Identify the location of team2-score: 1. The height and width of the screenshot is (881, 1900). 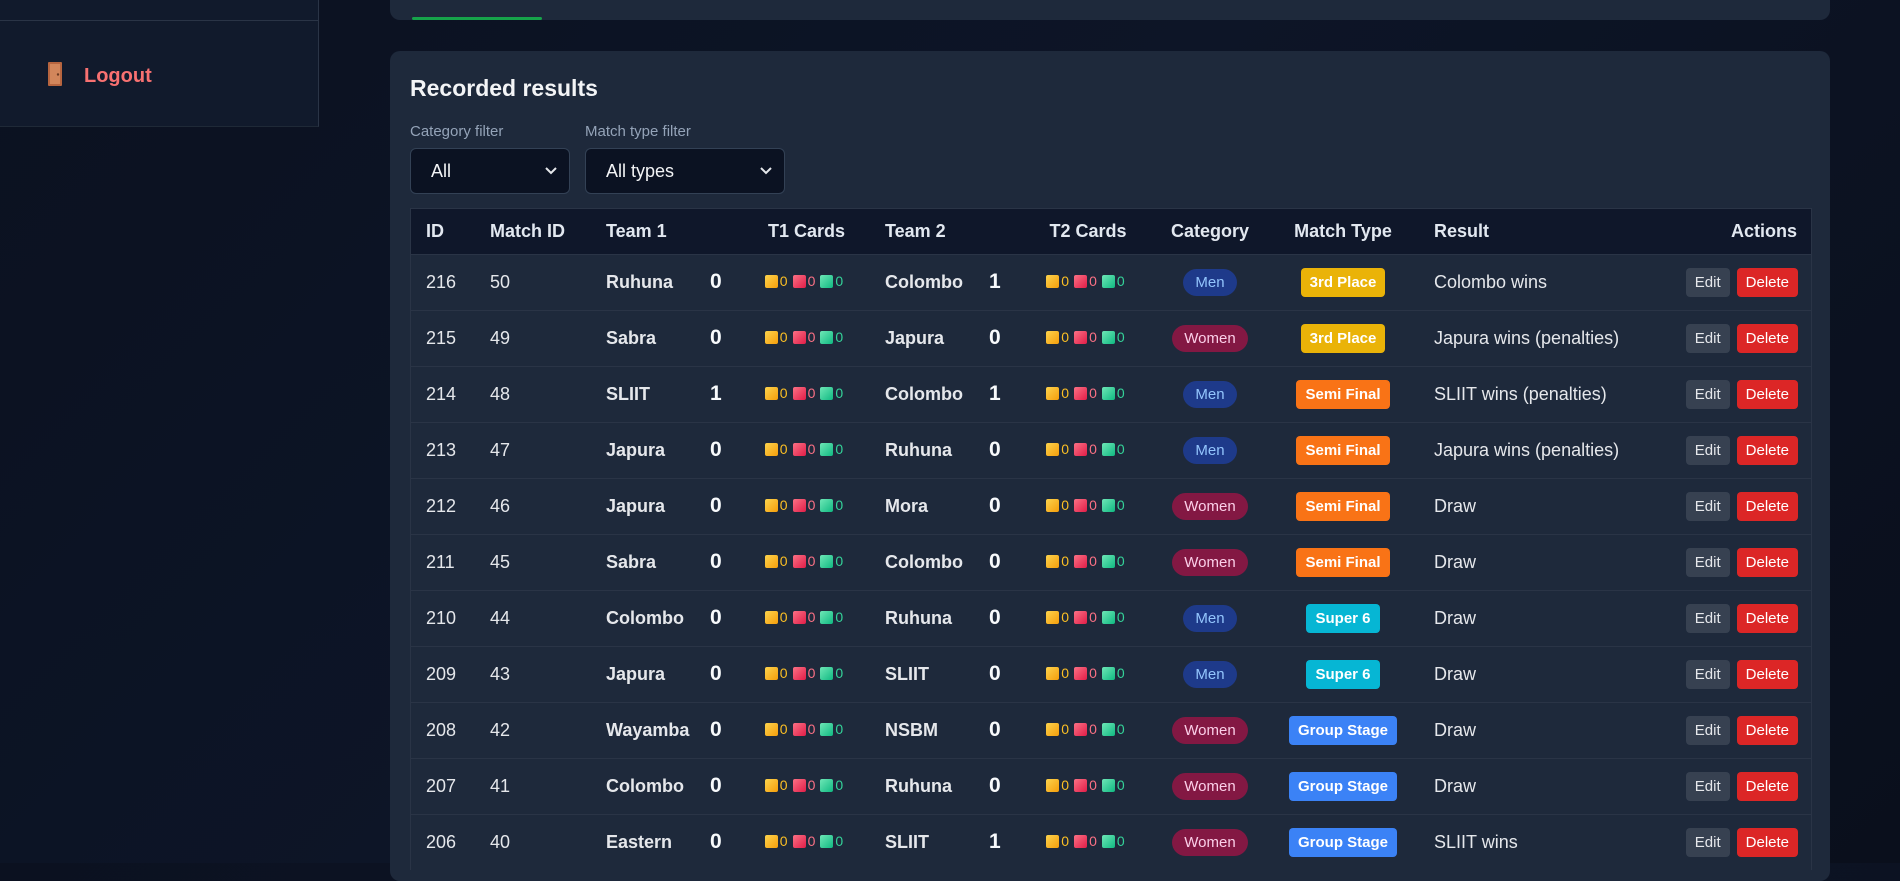
(995, 842).